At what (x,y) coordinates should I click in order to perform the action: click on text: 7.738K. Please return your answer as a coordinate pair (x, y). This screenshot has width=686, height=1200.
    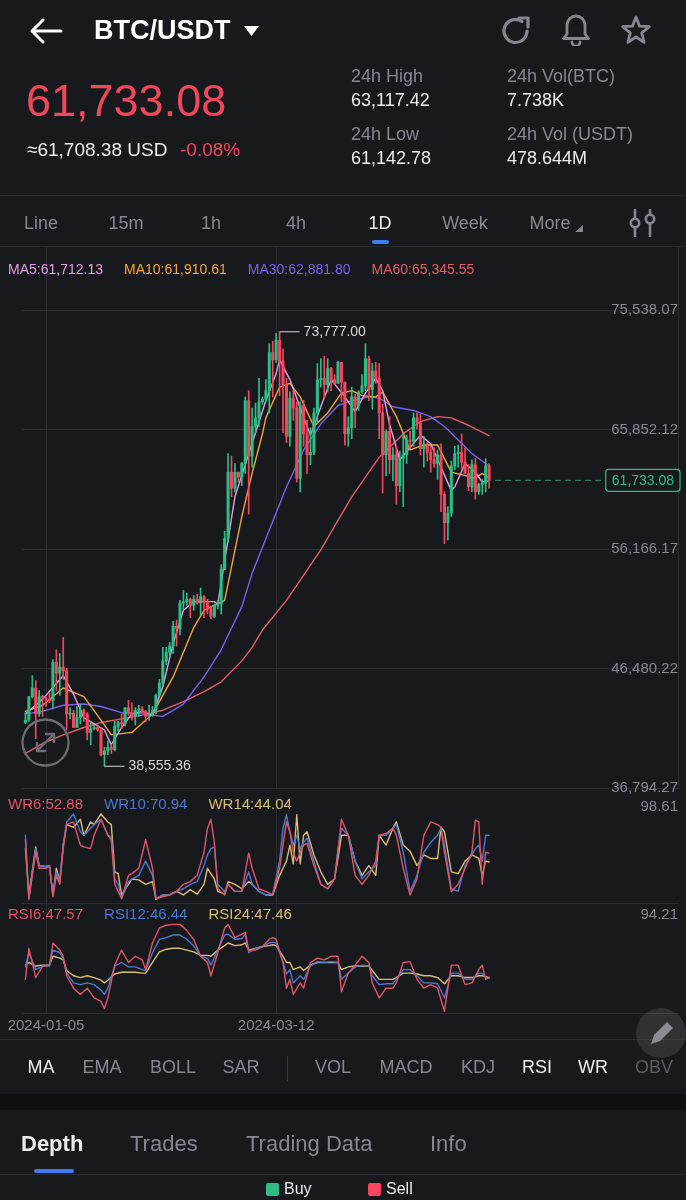
    Looking at the image, I should click on (536, 100).